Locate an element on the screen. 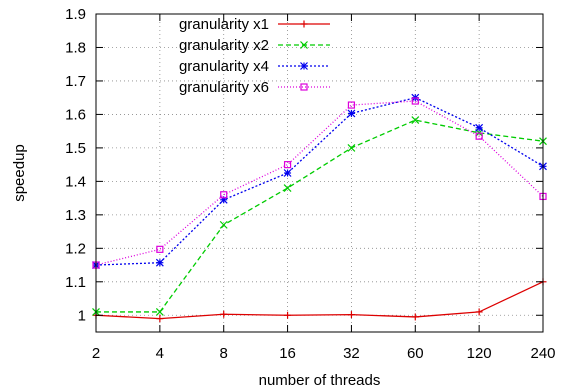 The image size is (569, 390). y-tick-label: 1.3 is located at coordinates (75, 215).